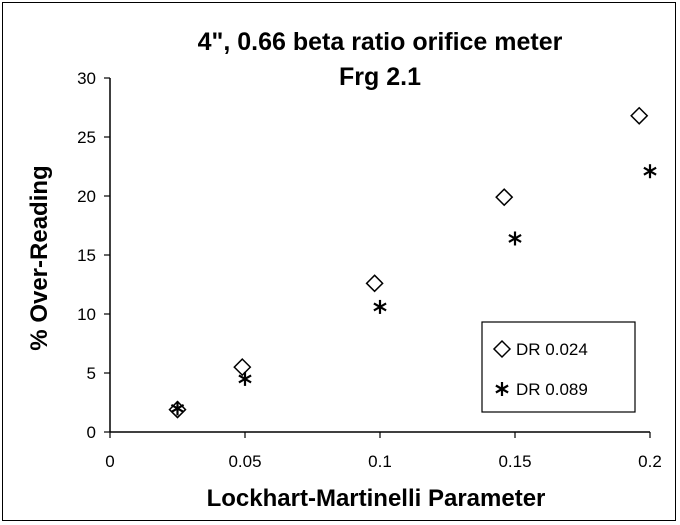  Describe the element at coordinates (86, 314) in the screenshot. I see `y-tick-label: 10` at that location.